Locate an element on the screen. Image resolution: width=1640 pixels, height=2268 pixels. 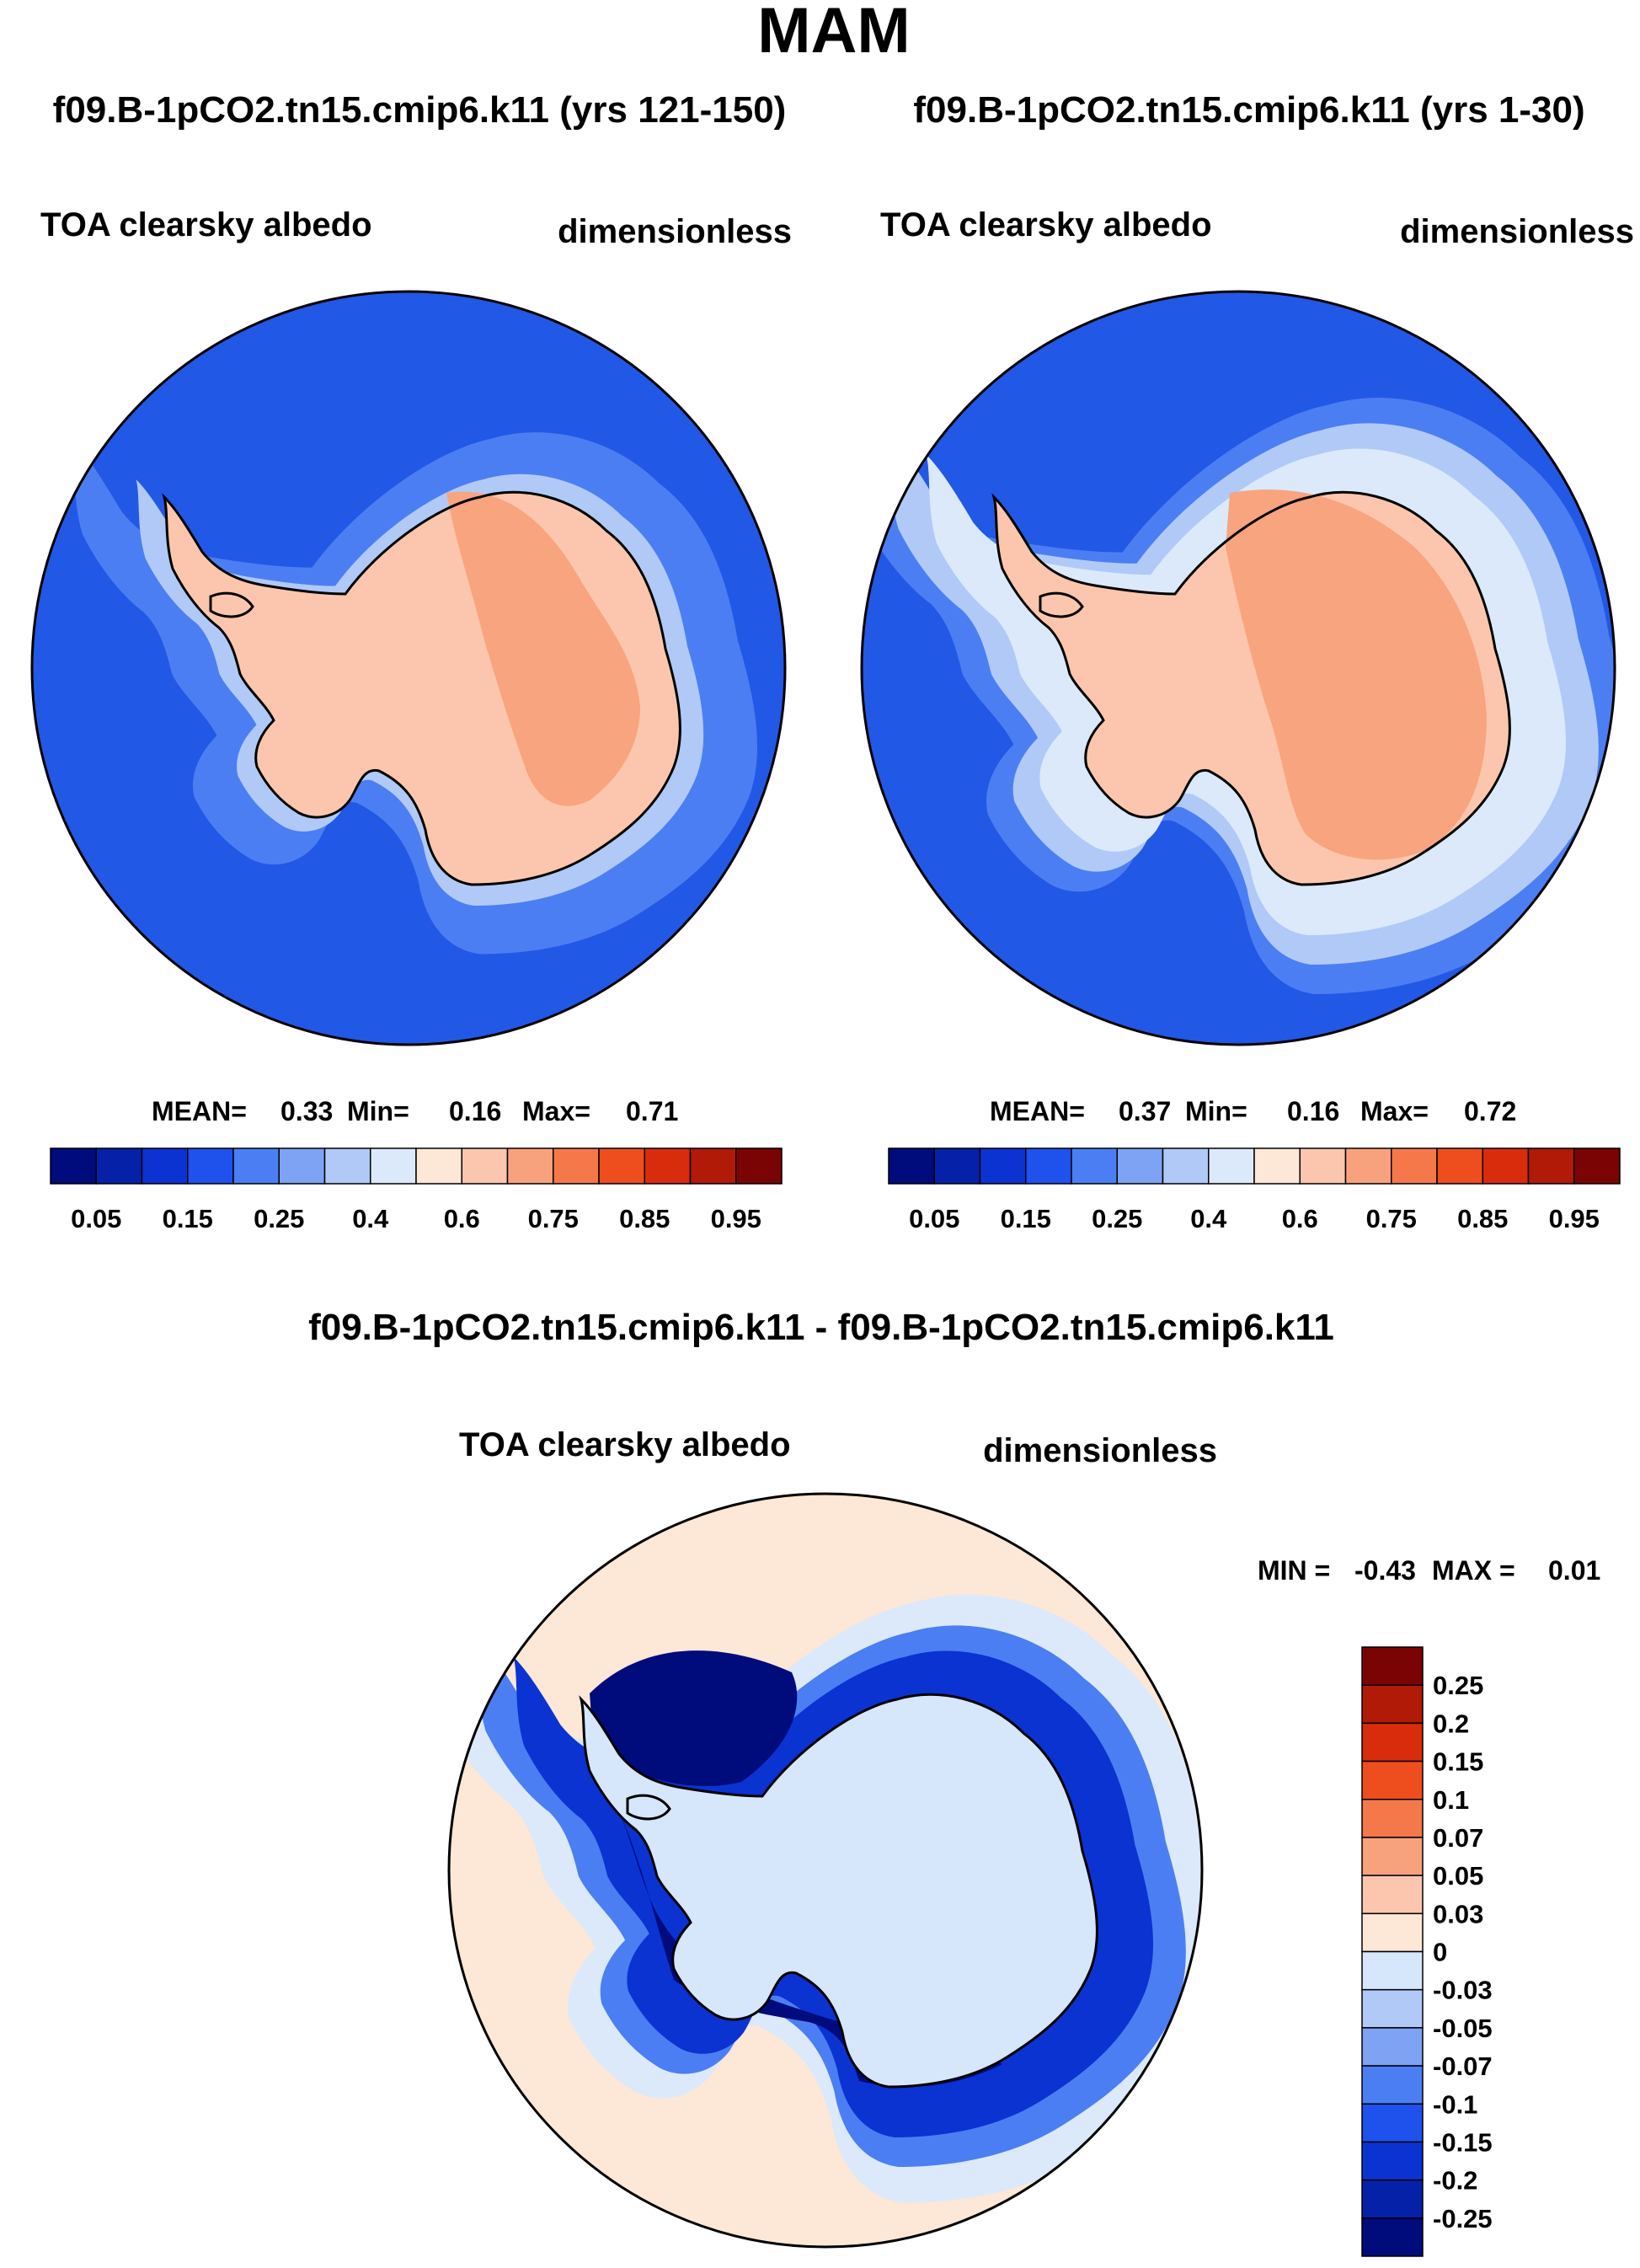
diff-variable: TOA clearsky albedo is located at coordinates (625, 1445).